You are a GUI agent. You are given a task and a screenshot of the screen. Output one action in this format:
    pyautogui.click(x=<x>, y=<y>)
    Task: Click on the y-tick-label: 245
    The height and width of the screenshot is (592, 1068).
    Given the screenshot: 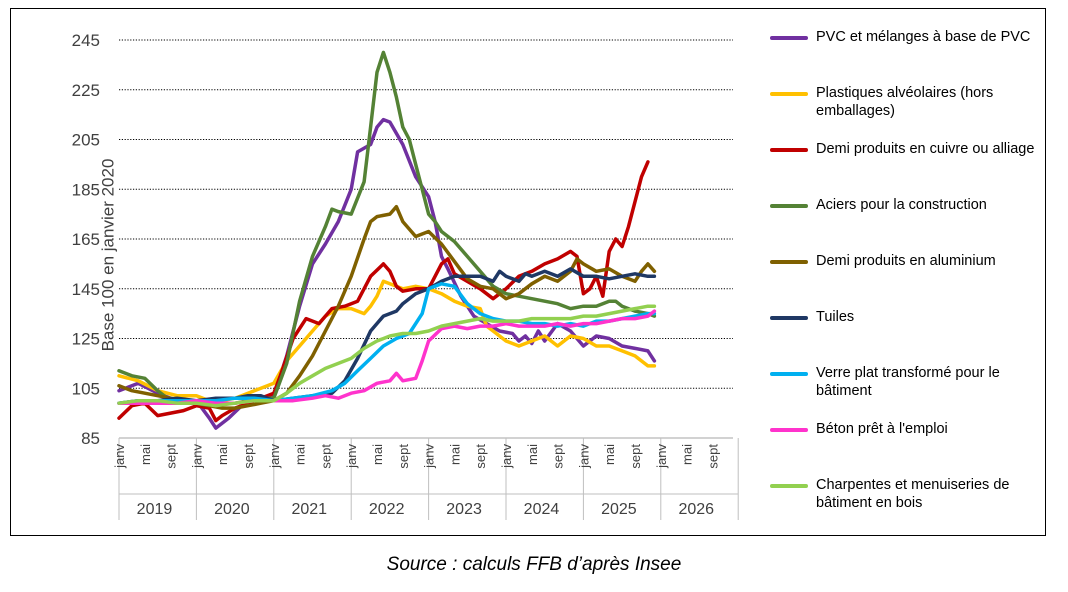 What is the action you would take?
    pyautogui.click(x=86, y=40)
    